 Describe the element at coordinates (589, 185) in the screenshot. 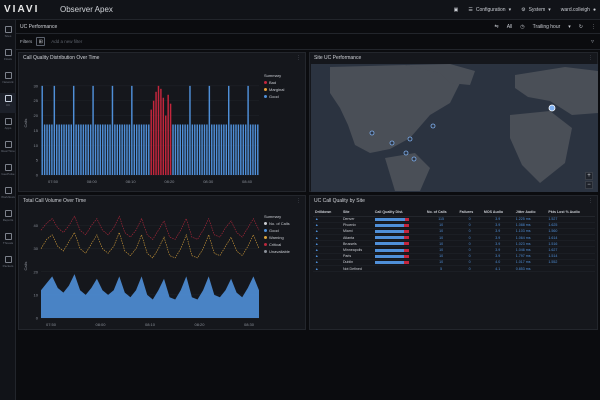

I see `zoom-out-button: −` at that location.